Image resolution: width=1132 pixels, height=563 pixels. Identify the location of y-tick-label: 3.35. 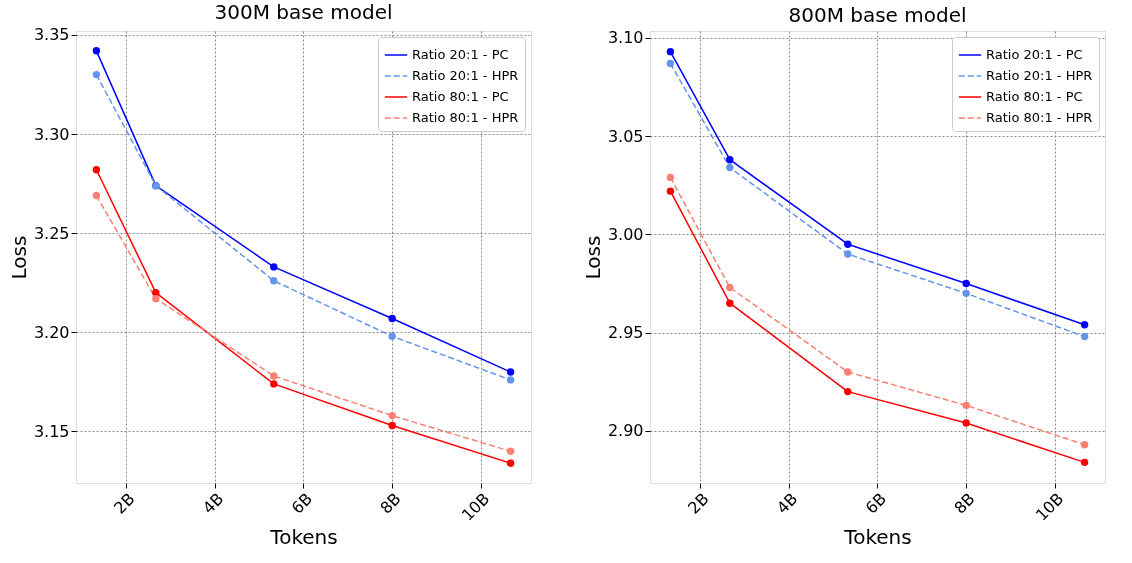
(51, 35).